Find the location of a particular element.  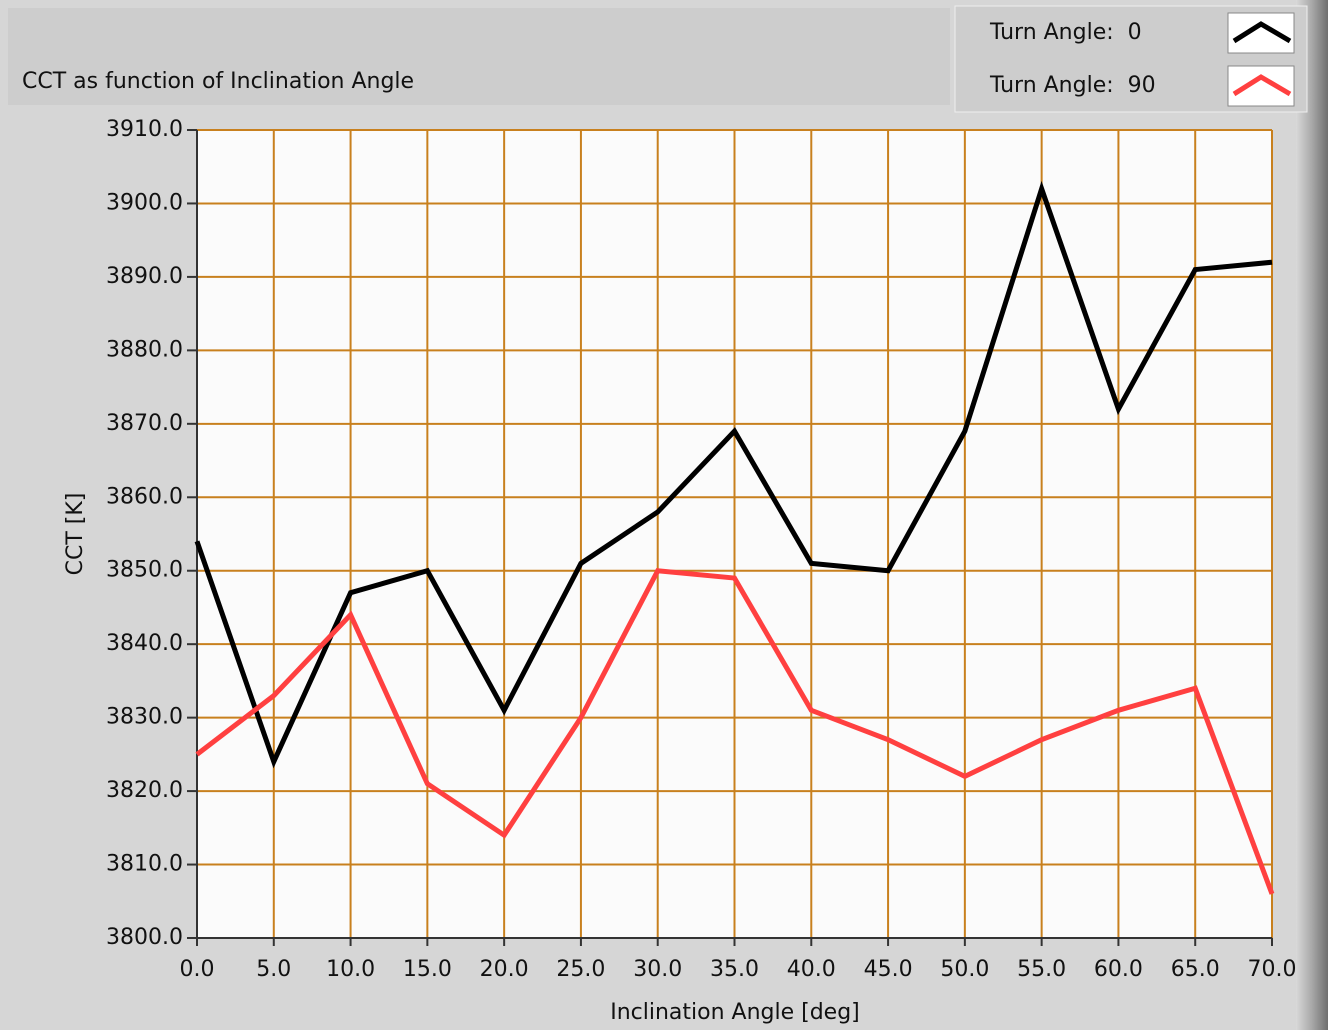

frame-edge is located at coordinates (1312, 515).